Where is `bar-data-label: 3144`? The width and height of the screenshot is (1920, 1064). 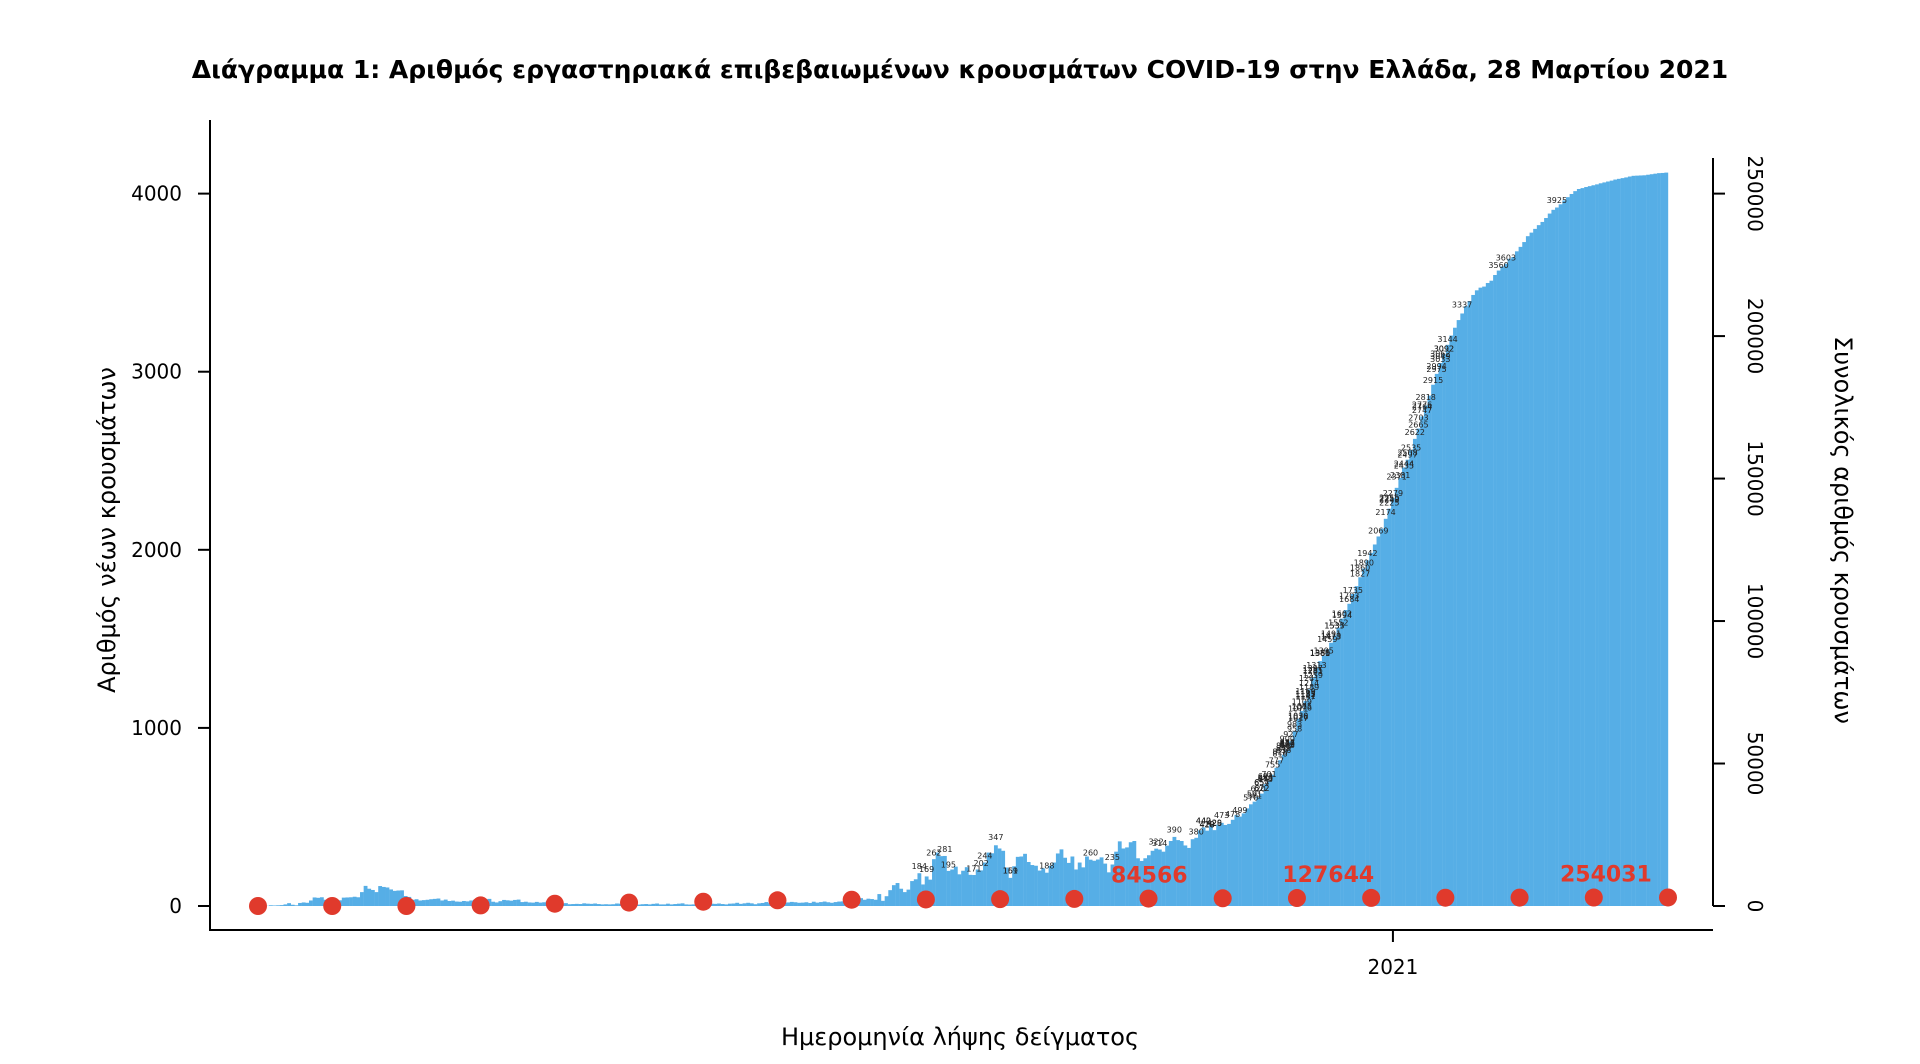
bar-data-label: 3144 is located at coordinates (1447, 339).